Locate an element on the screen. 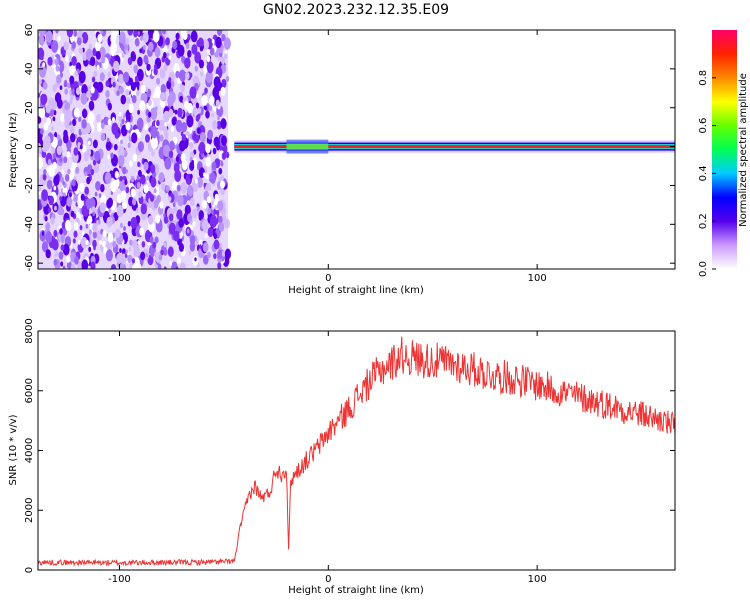 Image resolution: width=750 pixels, height=600 pixels. colorbar-ticks: 0.0 0.2 0.4 0.6 0.8 is located at coordinates (707, 173).